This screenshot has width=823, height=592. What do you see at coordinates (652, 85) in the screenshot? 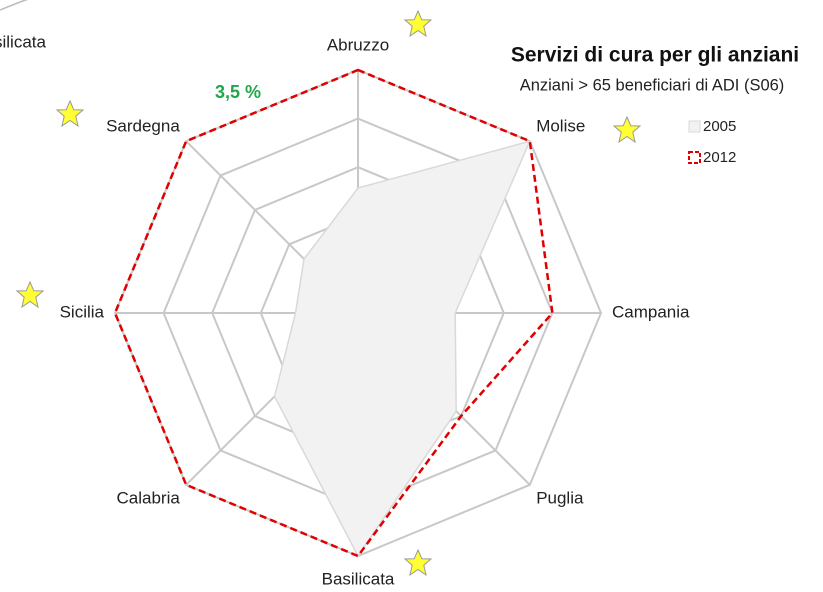
I see `chart-subtitle: Anziani > 65 beneficiari di ADI (S06)` at bounding box center [652, 85].